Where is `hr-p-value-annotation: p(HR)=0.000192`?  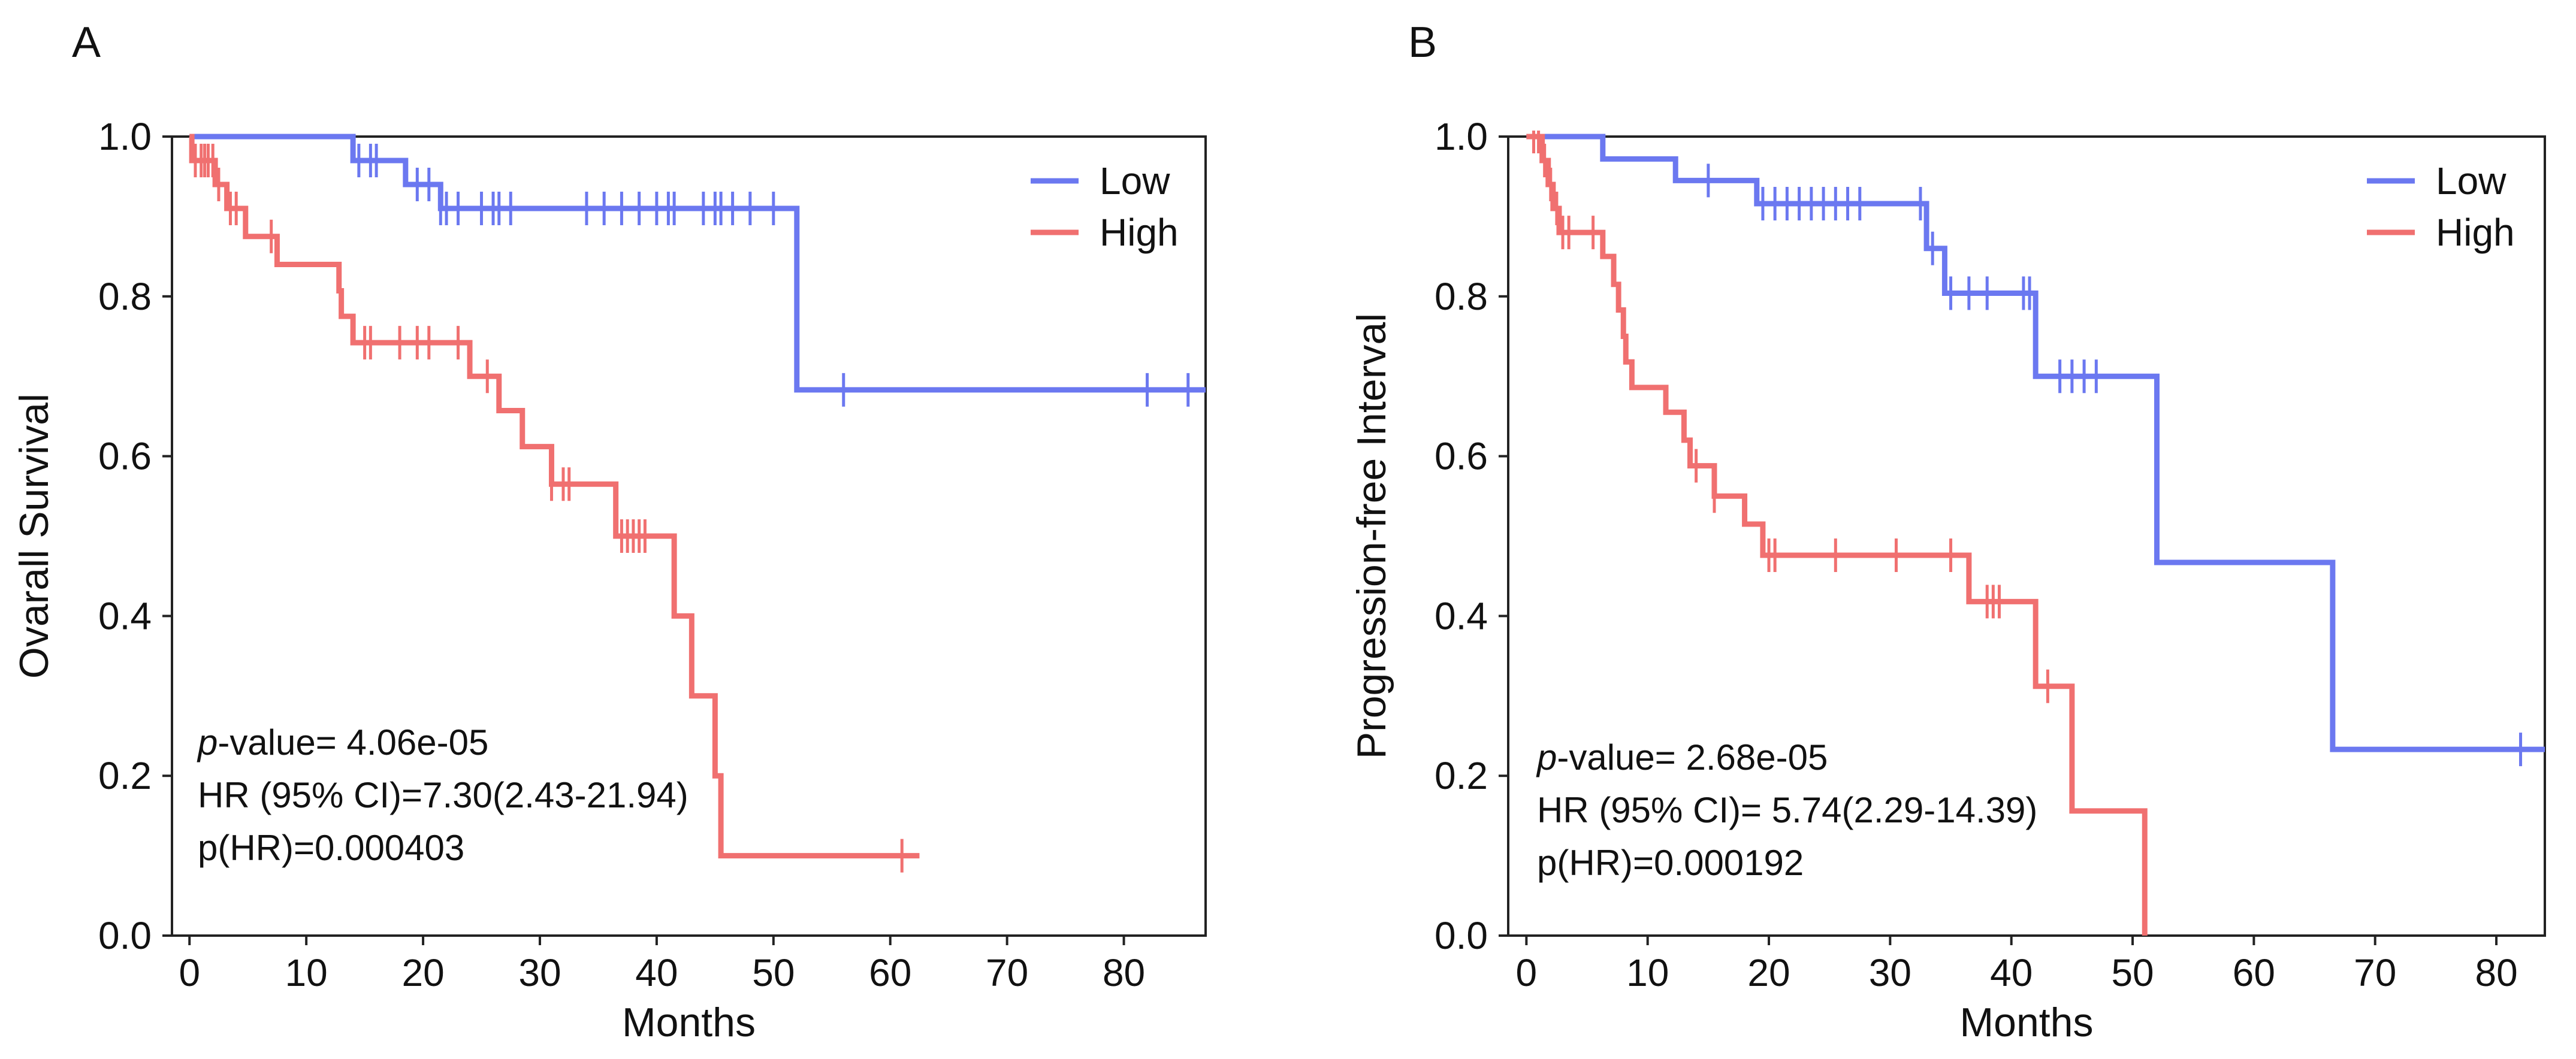 hr-p-value-annotation: p(HR)=0.000192 is located at coordinates (1671, 863).